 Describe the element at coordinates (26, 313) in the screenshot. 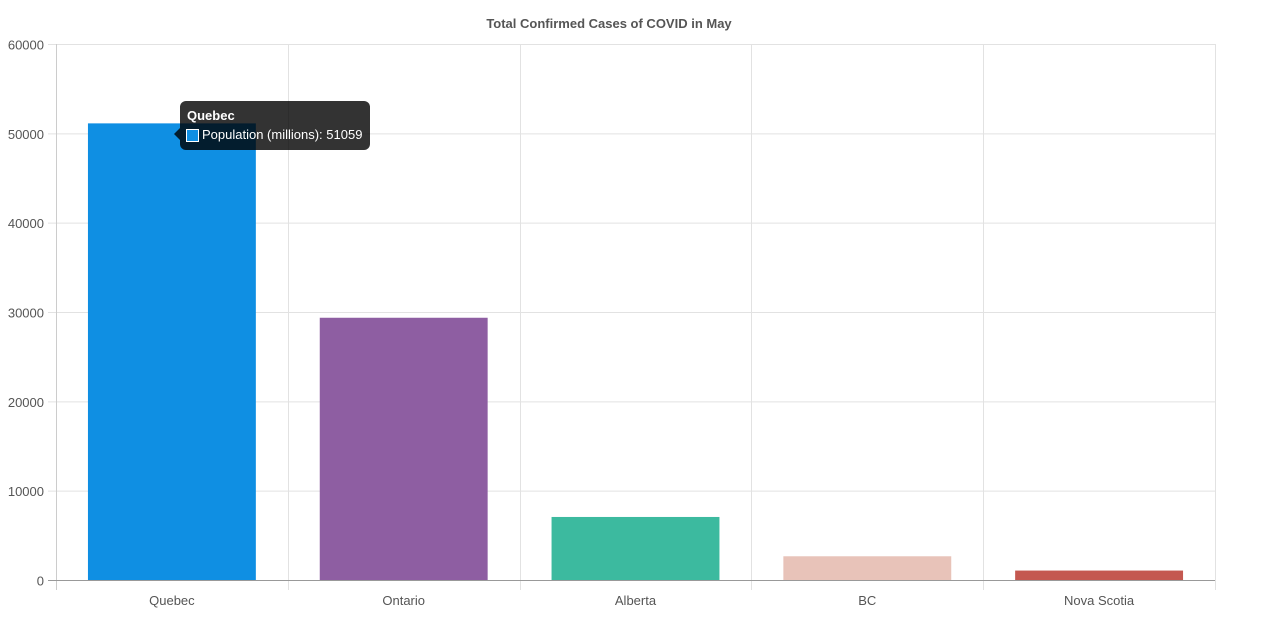

I see `y-tick-label: 30000` at that location.